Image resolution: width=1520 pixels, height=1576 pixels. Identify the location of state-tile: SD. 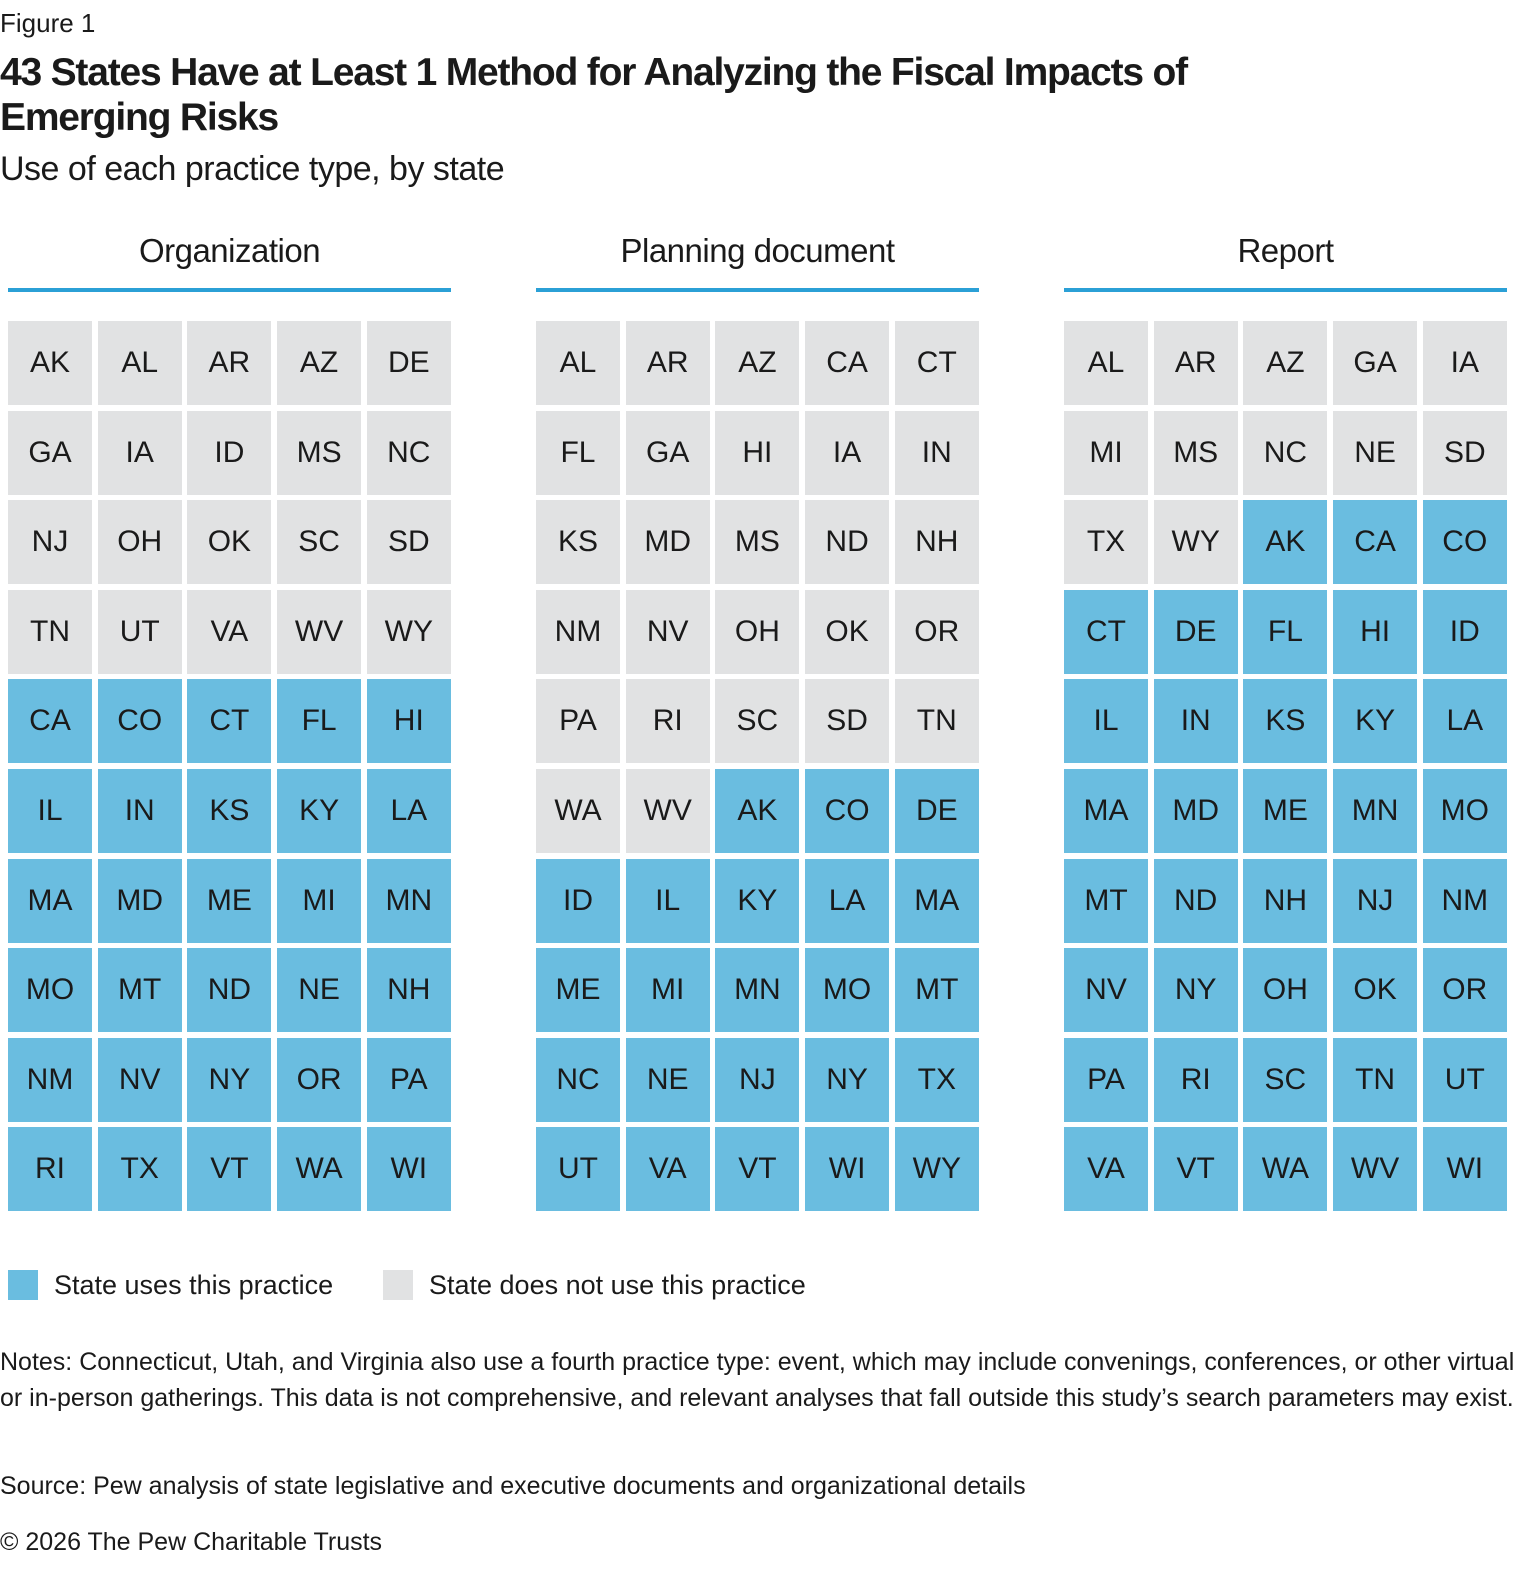
(408, 542).